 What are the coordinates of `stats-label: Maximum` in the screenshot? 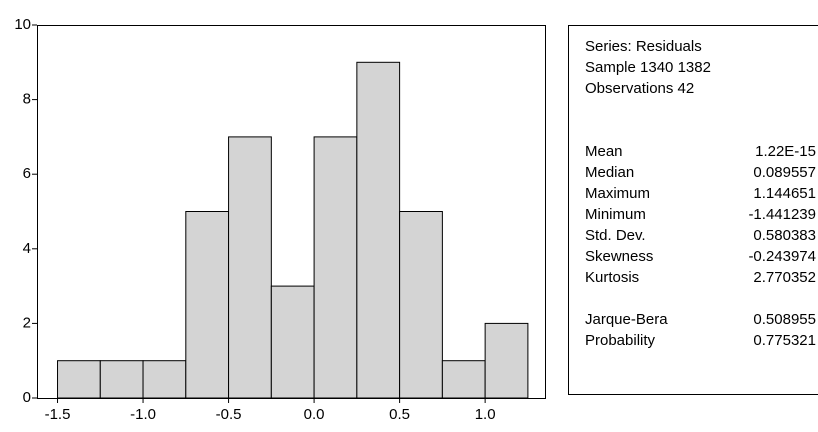 It's located at (617, 193).